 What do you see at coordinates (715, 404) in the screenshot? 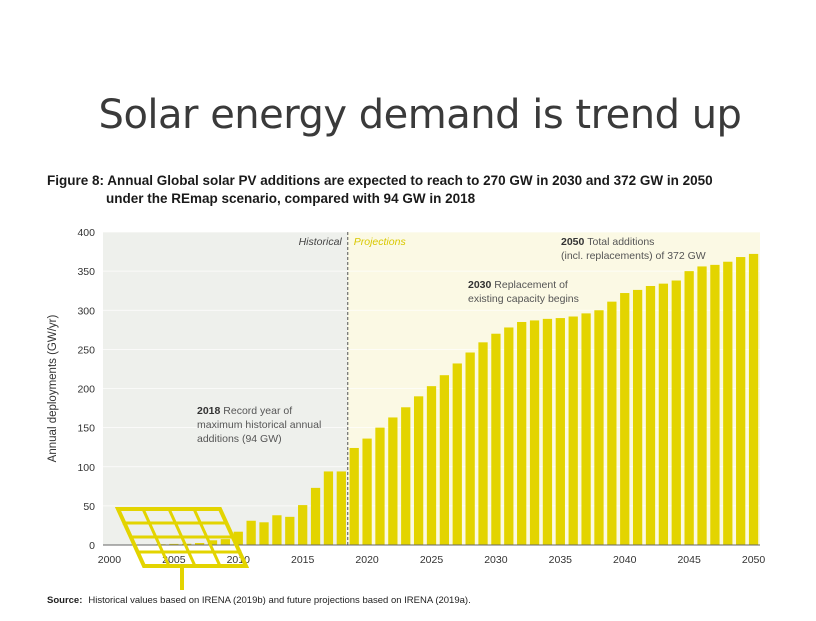
I see `bar-2047` at bounding box center [715, 404].